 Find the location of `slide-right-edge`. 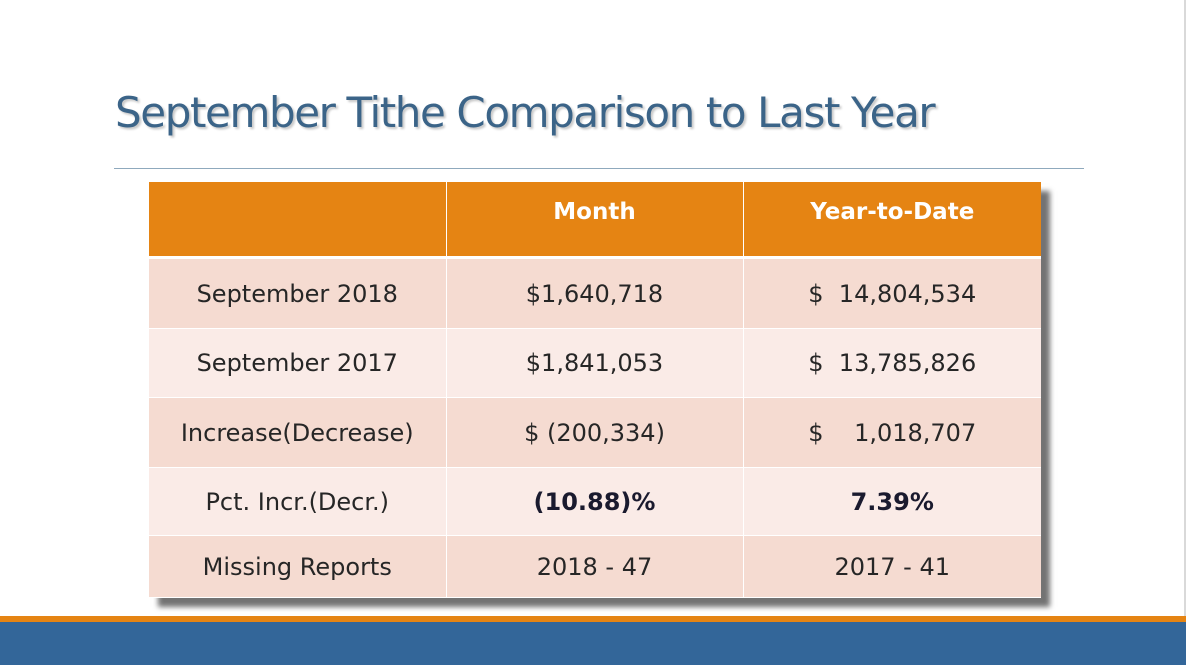

slide-right-edge is located at coordinates (1185, 308).